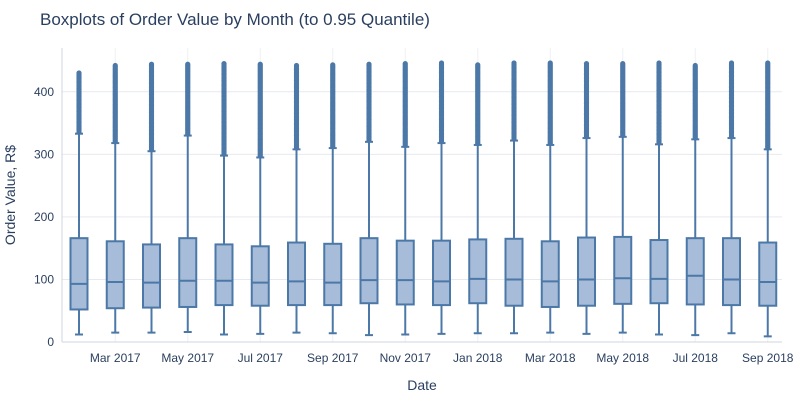 This screenshot has width=800, height=400. What do you see at coordinates (622, 358) in the screenshot?
I see `x-tick-label: May 2018` at bounding box center [622, 358].